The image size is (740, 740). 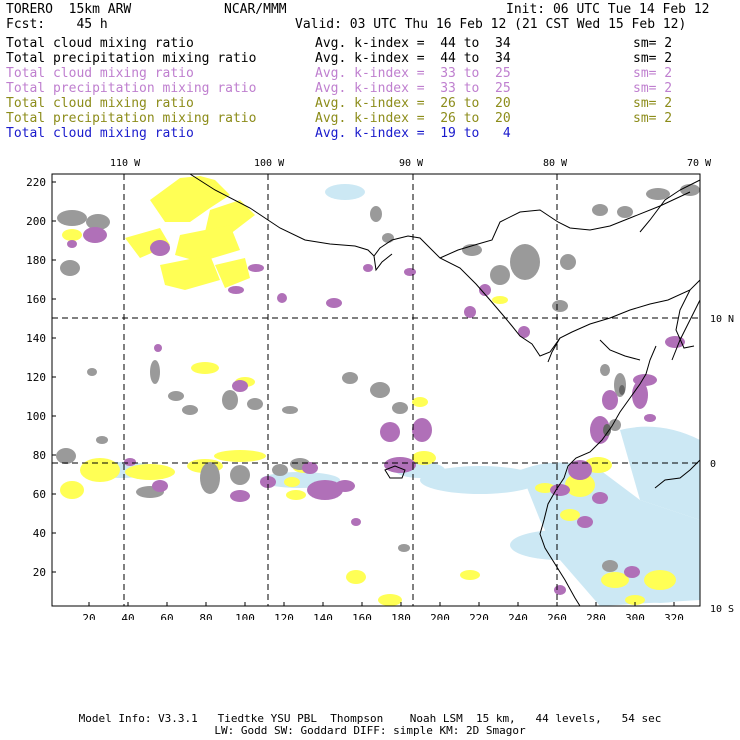 I want to click on x-tick: 160, so click(x=362, y=616).